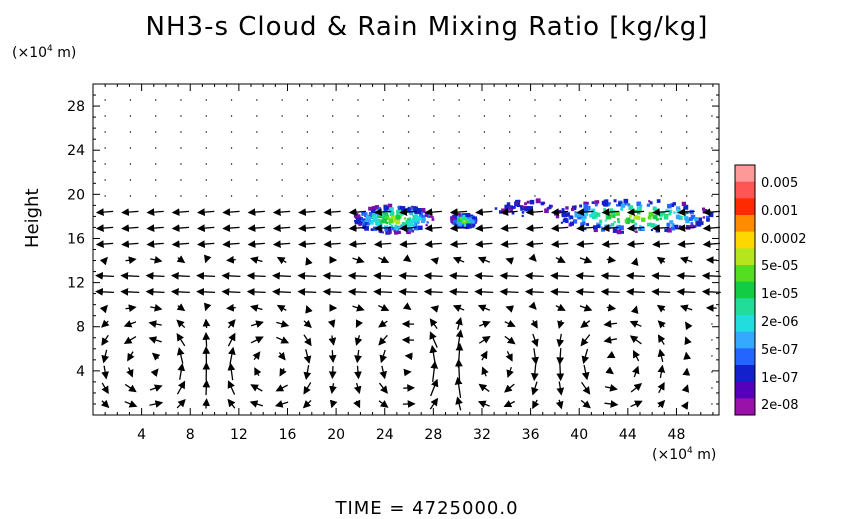 The image size is (854, 519). I want to click on chart-title: NH3-s Cloud & Rain Mixing Ratio [kg/kg], so click(427, 27).